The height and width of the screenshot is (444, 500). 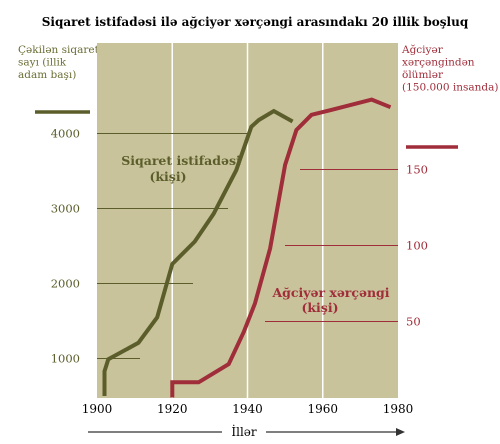 What do you see at coordinates (413, 322) in the screenshot?
I see `right-tick-label: 50` at bounding box center [413, 322].